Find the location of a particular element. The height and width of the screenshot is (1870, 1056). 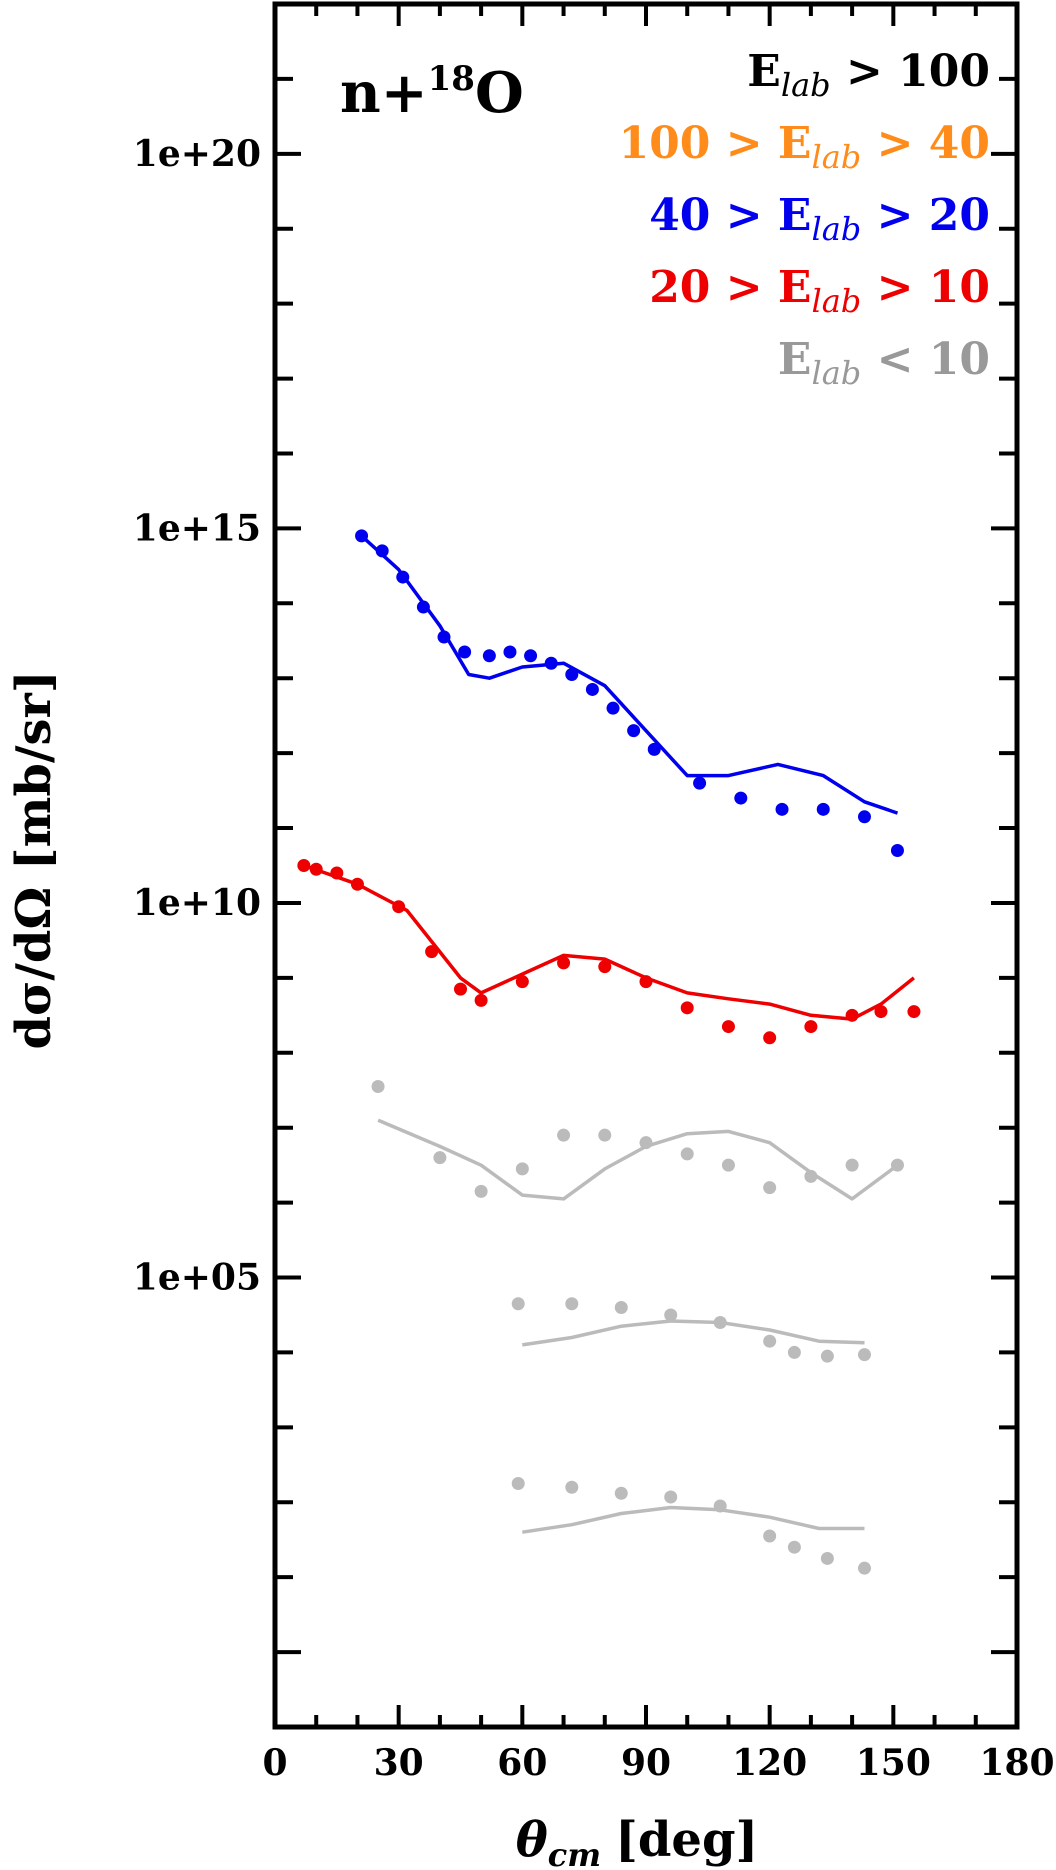

x-tick-label: 0 is located at coordinates (274, 1763).